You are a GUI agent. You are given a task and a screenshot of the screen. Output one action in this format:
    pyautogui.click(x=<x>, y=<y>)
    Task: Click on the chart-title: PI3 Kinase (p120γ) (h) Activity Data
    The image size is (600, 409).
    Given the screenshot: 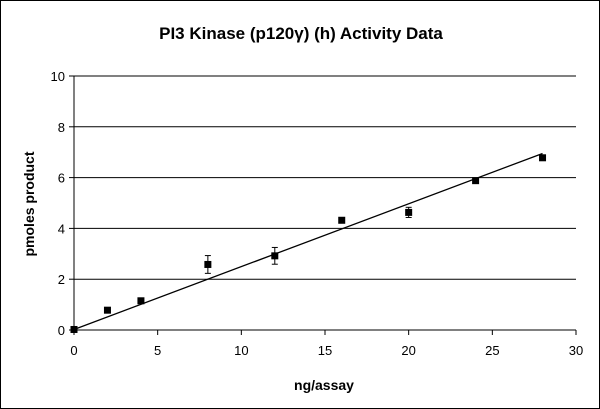 What is the action you would take?
    pyautogui.click(x=301, y=33)
    